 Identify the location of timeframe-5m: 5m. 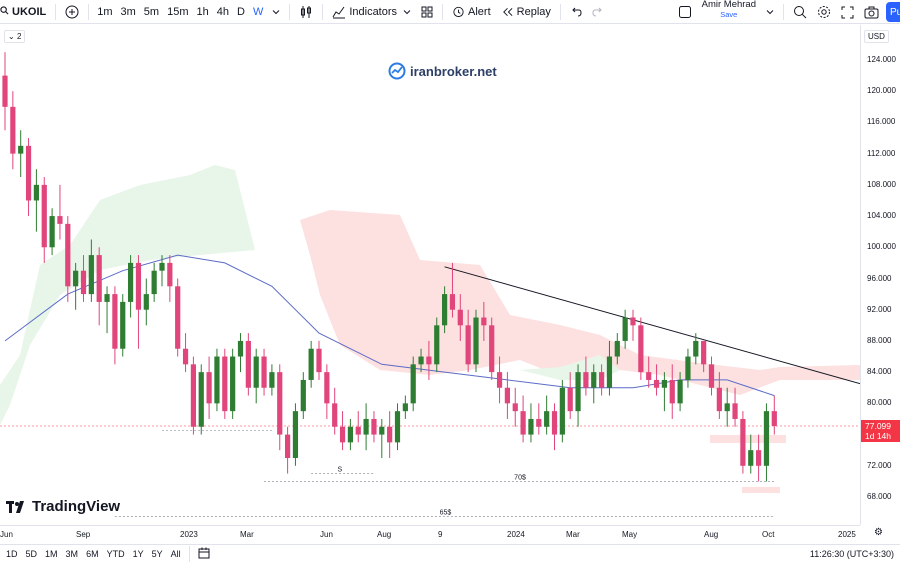
(151, 11).